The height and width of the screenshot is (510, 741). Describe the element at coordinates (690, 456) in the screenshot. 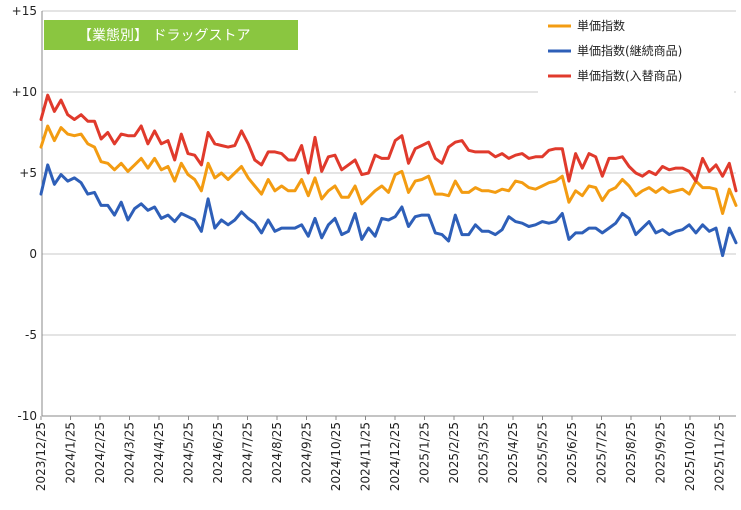

I see `x-tick-label: 2025/10/25` at that location.